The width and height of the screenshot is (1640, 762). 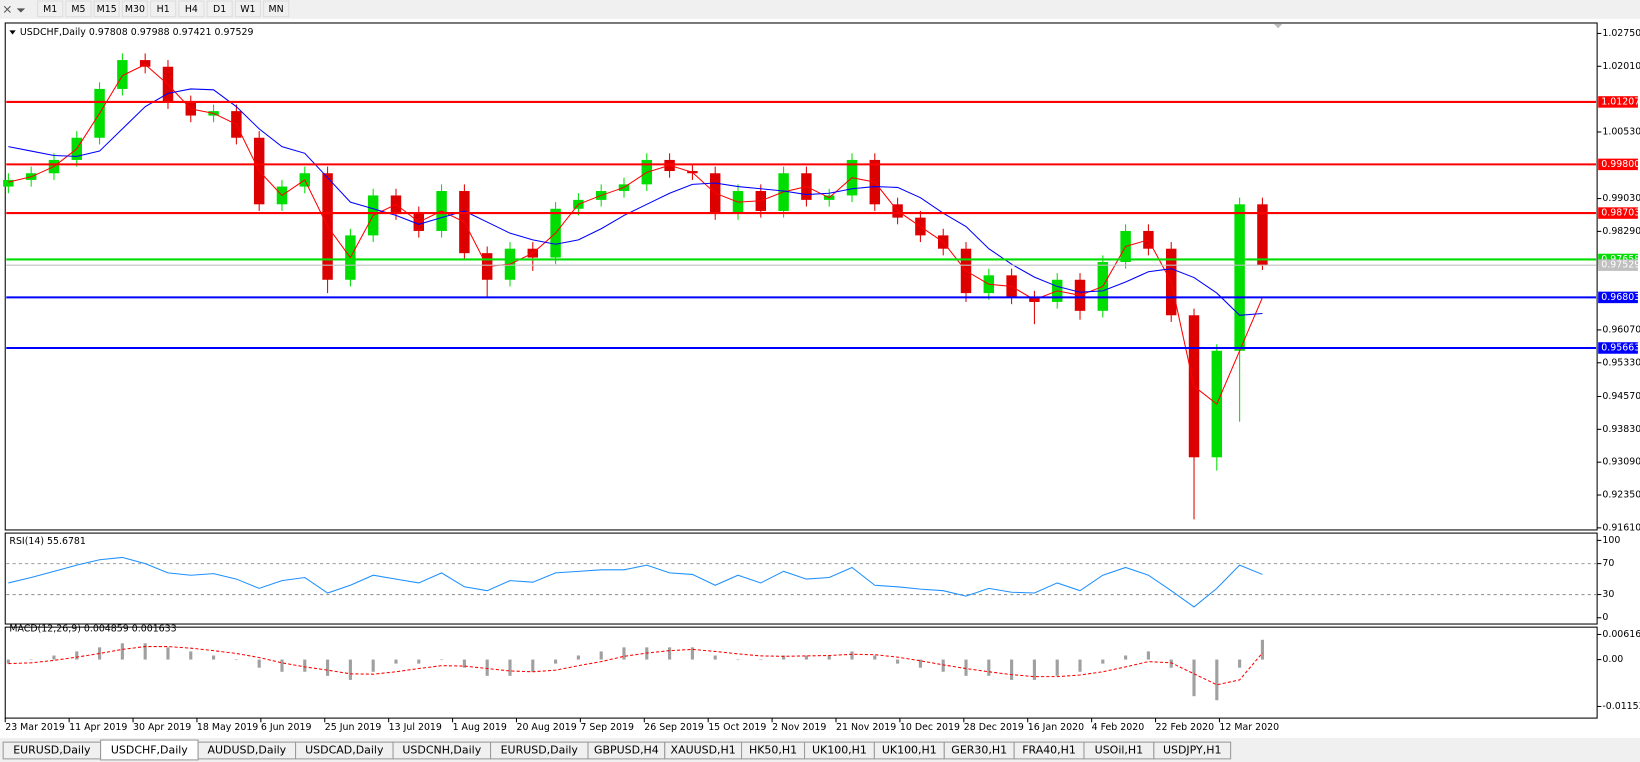 What do you see at coordinates (1239, 277) in the screenshot?
I see `candle-body` at bounding box center [1239, 277].